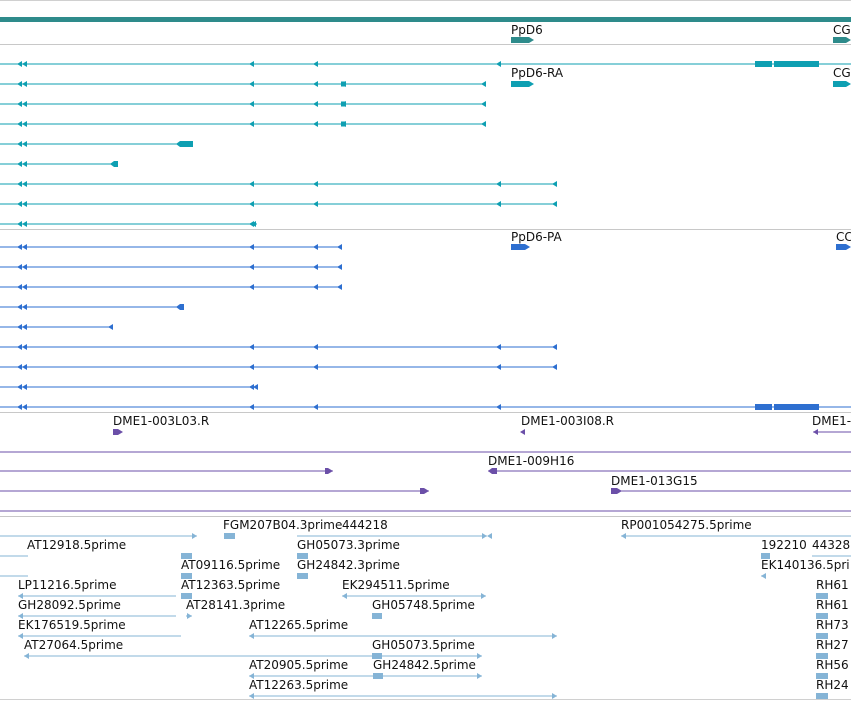 This screenshot has width=851, height=701. What do you see at coordinates (423, 645) in the screenshot?
I see `est-label: GH05073.5prime` at bounding box center [423, 645].